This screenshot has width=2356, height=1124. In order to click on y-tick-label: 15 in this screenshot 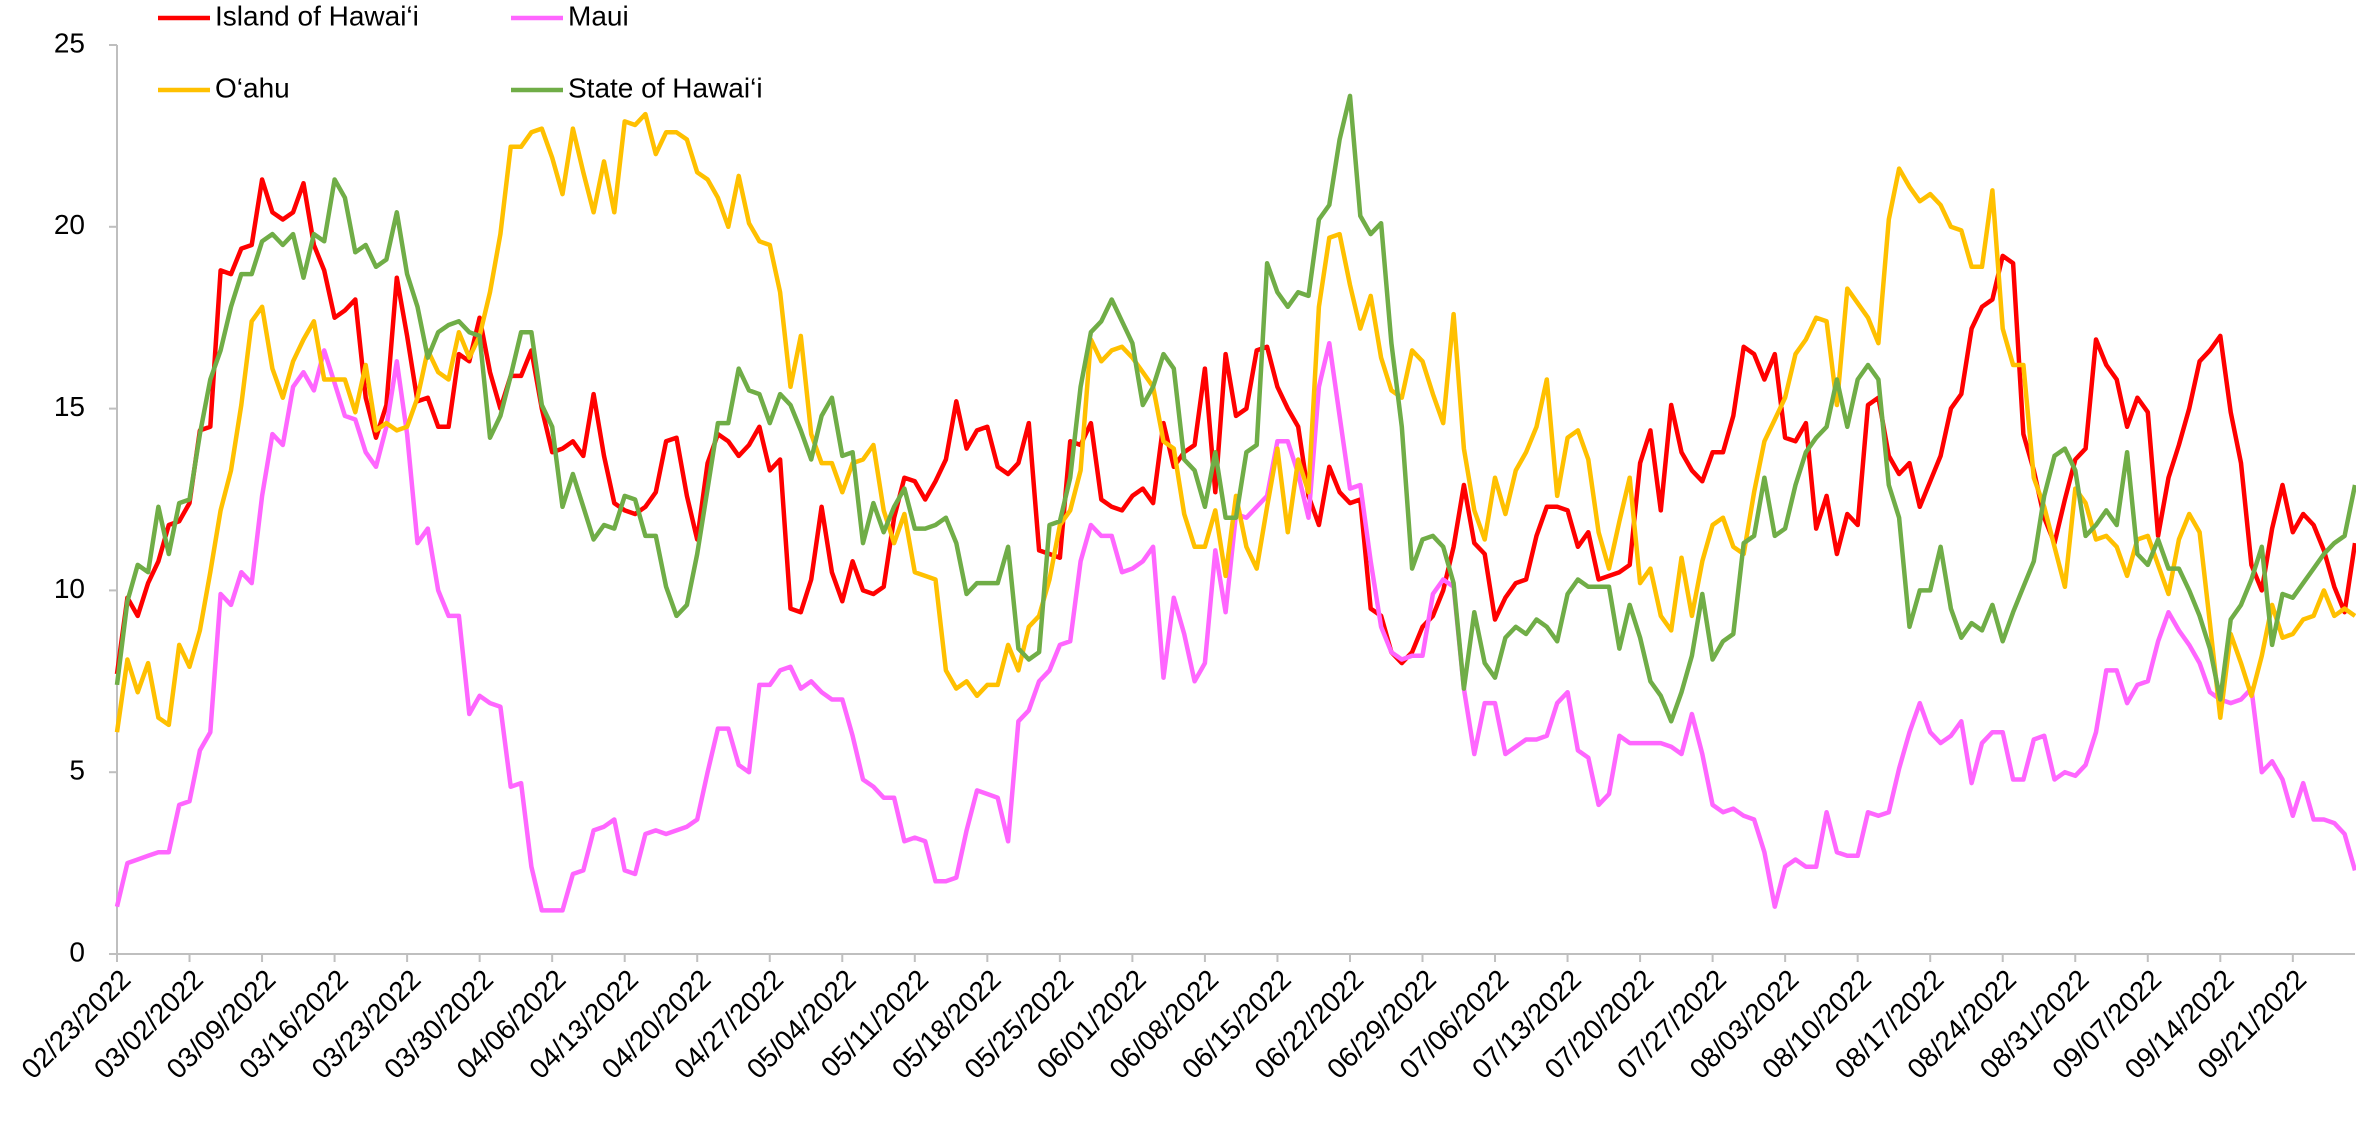, I will do `click(69, 406)`.